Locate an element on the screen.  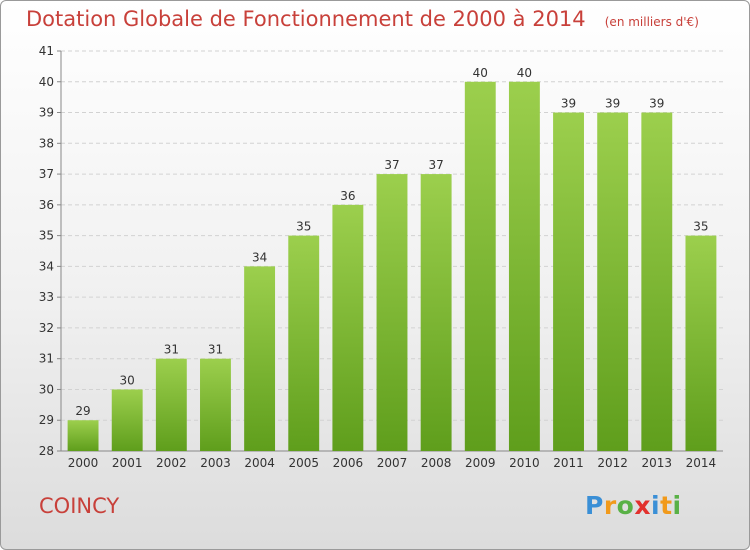
y-tick-label: 30 is located at coordinates (46, 389).